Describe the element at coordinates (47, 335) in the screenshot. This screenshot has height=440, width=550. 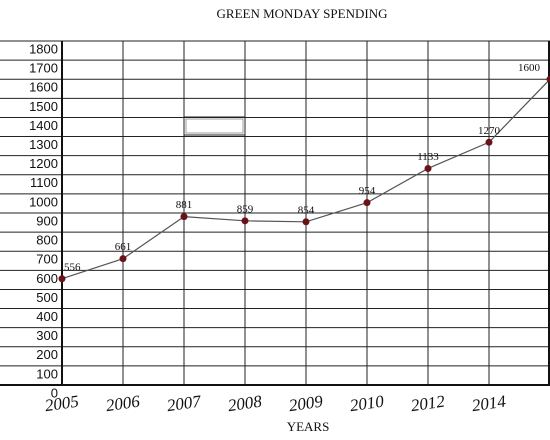
I see `y-tick-label: 300` at that location.